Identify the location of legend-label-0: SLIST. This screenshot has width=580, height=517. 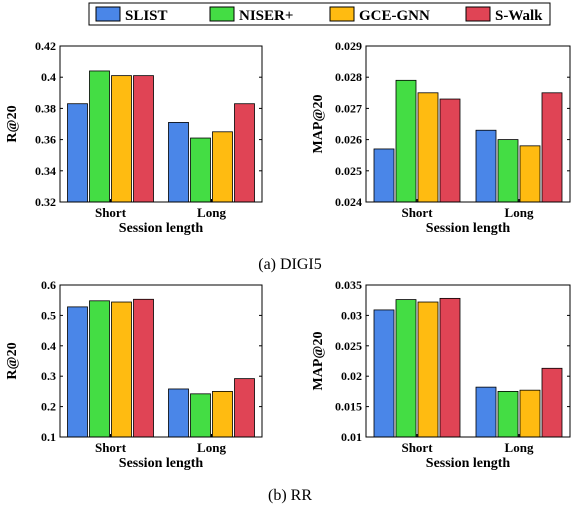
(146, 16).